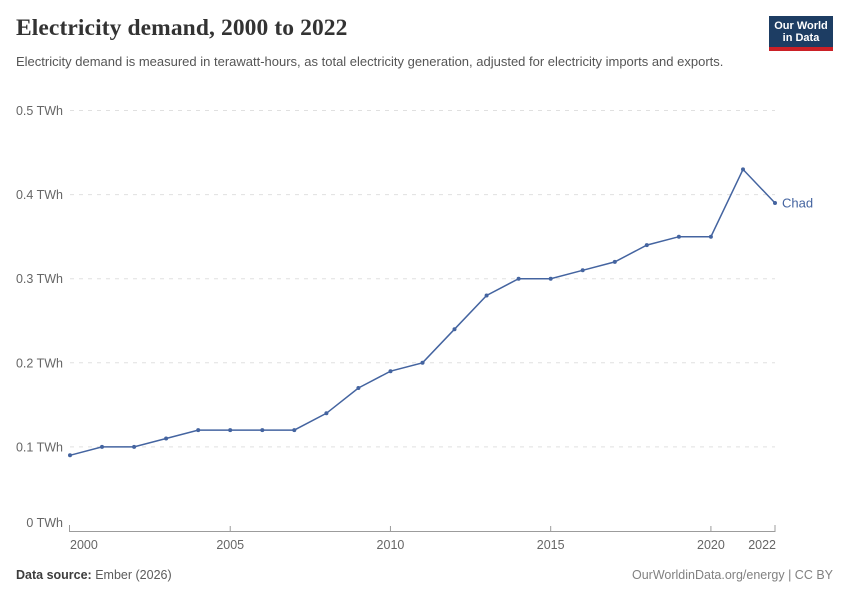 The image size is (850, 600). I want to click on data-source-note: Data source: Ember (2026), so click(94, 575).